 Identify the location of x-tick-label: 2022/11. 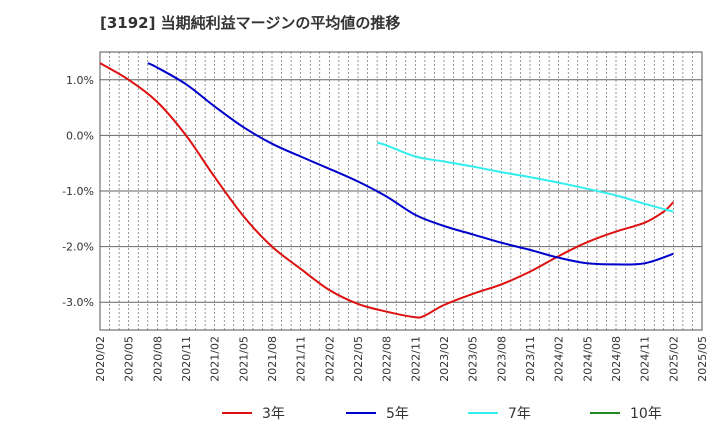
(415, 359).